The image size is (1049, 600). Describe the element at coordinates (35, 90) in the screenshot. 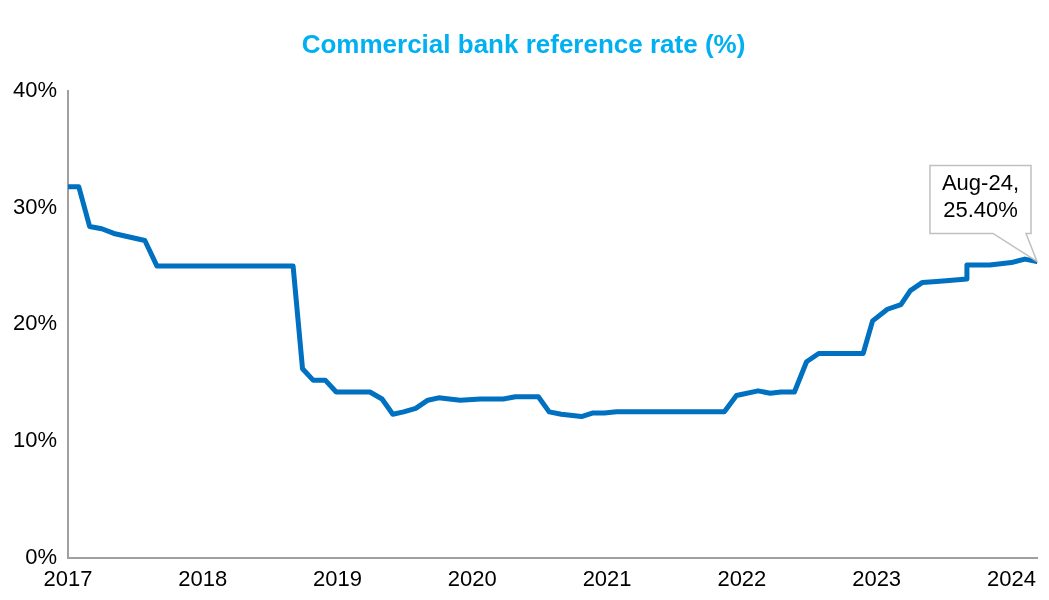

I see `y-tick-label: 40%` at that location.